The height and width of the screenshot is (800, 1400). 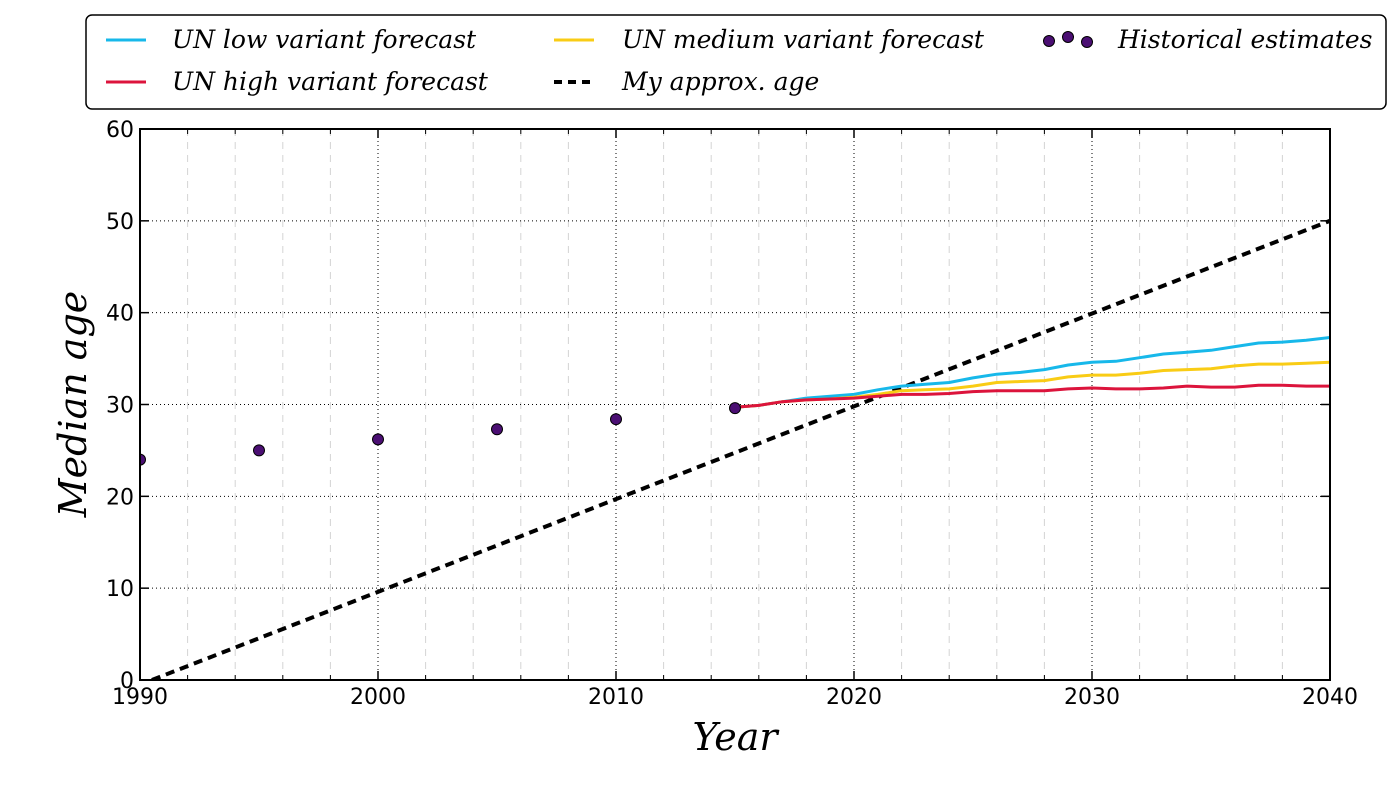 What do you see at coordinates (720, 81) in the screenshot?
I see `legend-label-my-age: My approx. age` at bounding box center [720, 81].